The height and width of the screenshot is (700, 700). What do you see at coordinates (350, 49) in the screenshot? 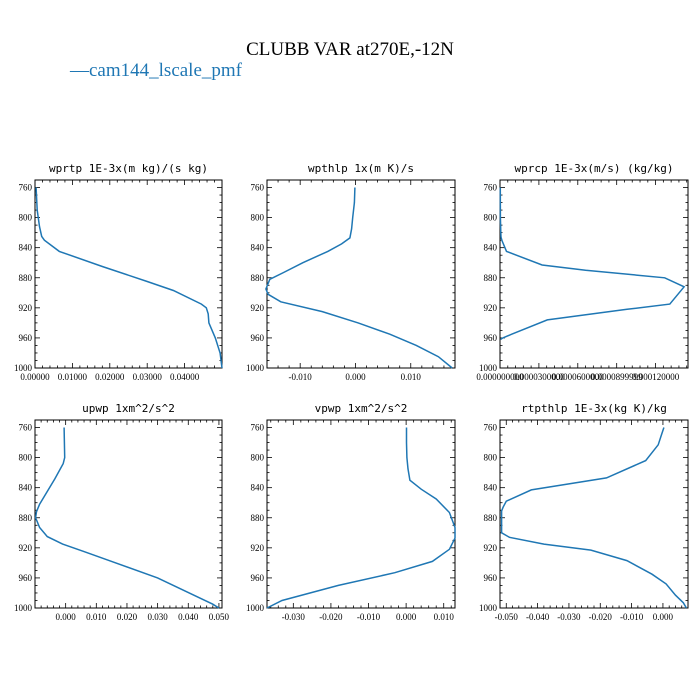
I see `figure-title: CLUBB VAR at270E,-12N` at bounding box center [350, 49].